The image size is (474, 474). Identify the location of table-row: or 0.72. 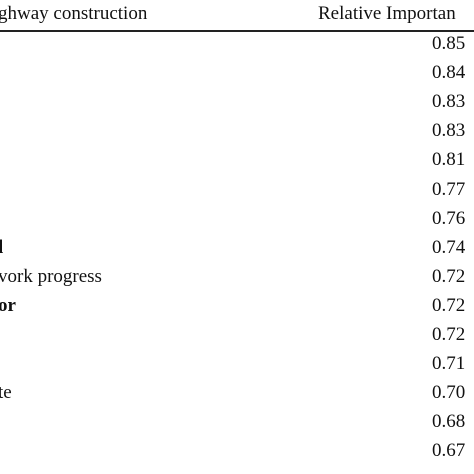
(237, 310).